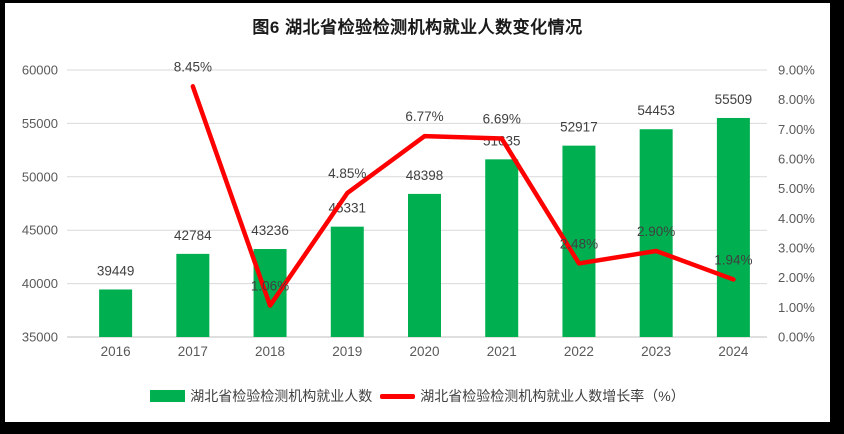 The image size is (844, 434). What do you see at coordinates (502, 248) in the screenshot?
I see `bar-2021` at bounding box center [502, 248].